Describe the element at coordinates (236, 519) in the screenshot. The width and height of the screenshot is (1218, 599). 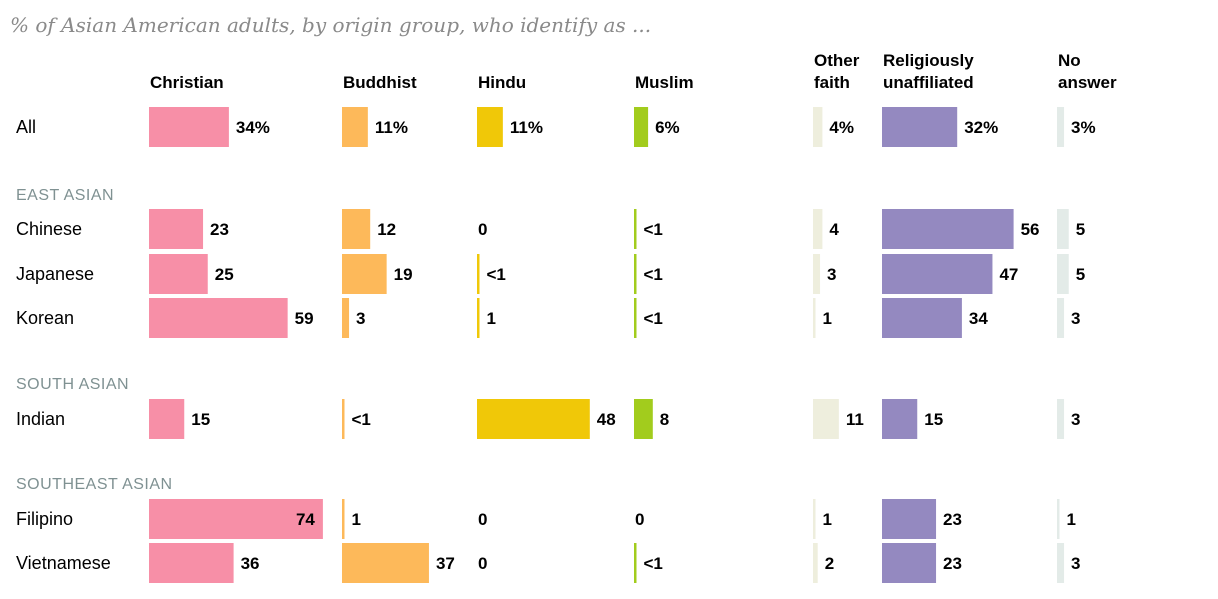
I see `bar-filipino-christian` at that location.